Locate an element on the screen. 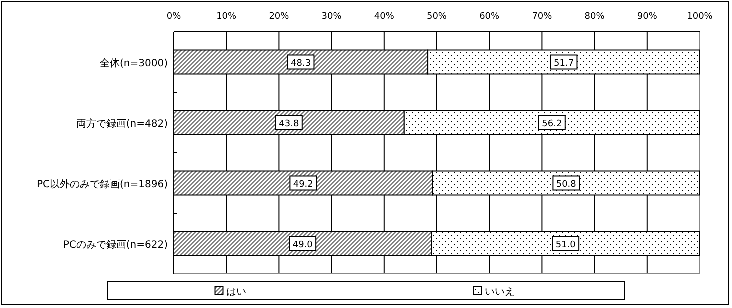  y-tick-label: PC以外のみで録画(n=1896) is located at coordinates (102, 184).